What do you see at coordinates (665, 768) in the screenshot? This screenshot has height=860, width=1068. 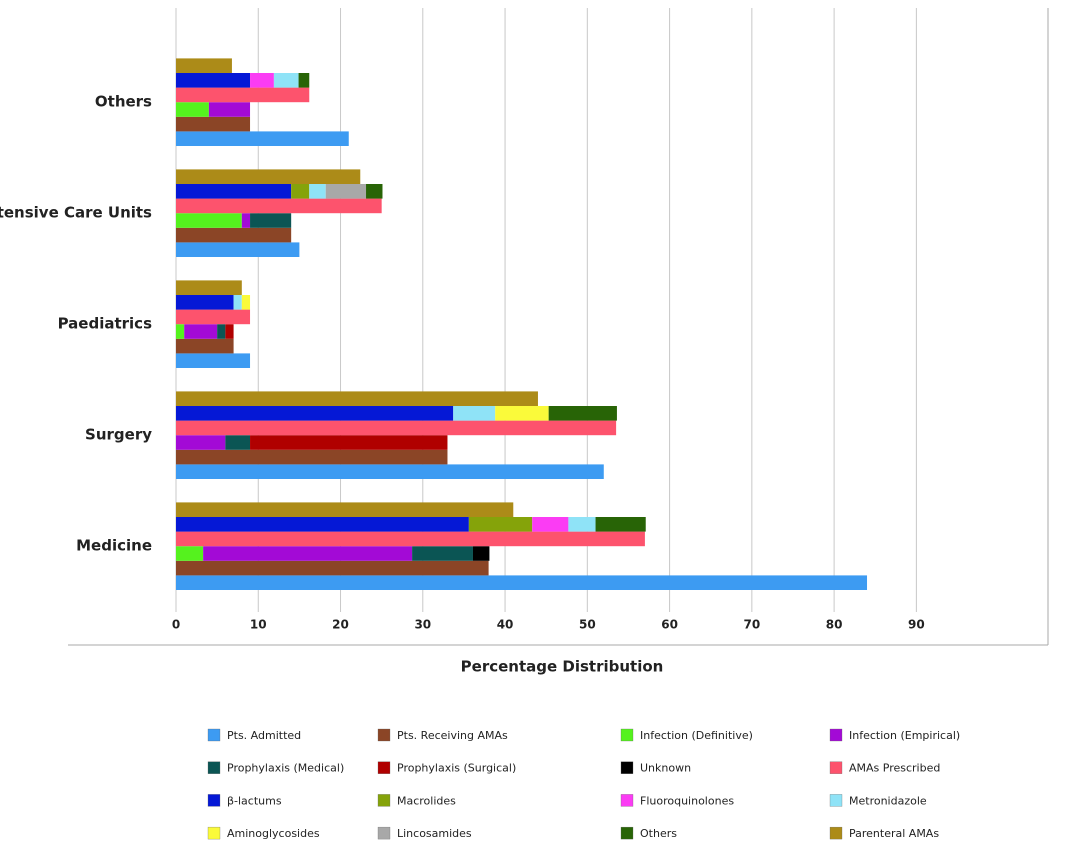 I see `legend-label: Unknown` at bounding box center [665, 768].